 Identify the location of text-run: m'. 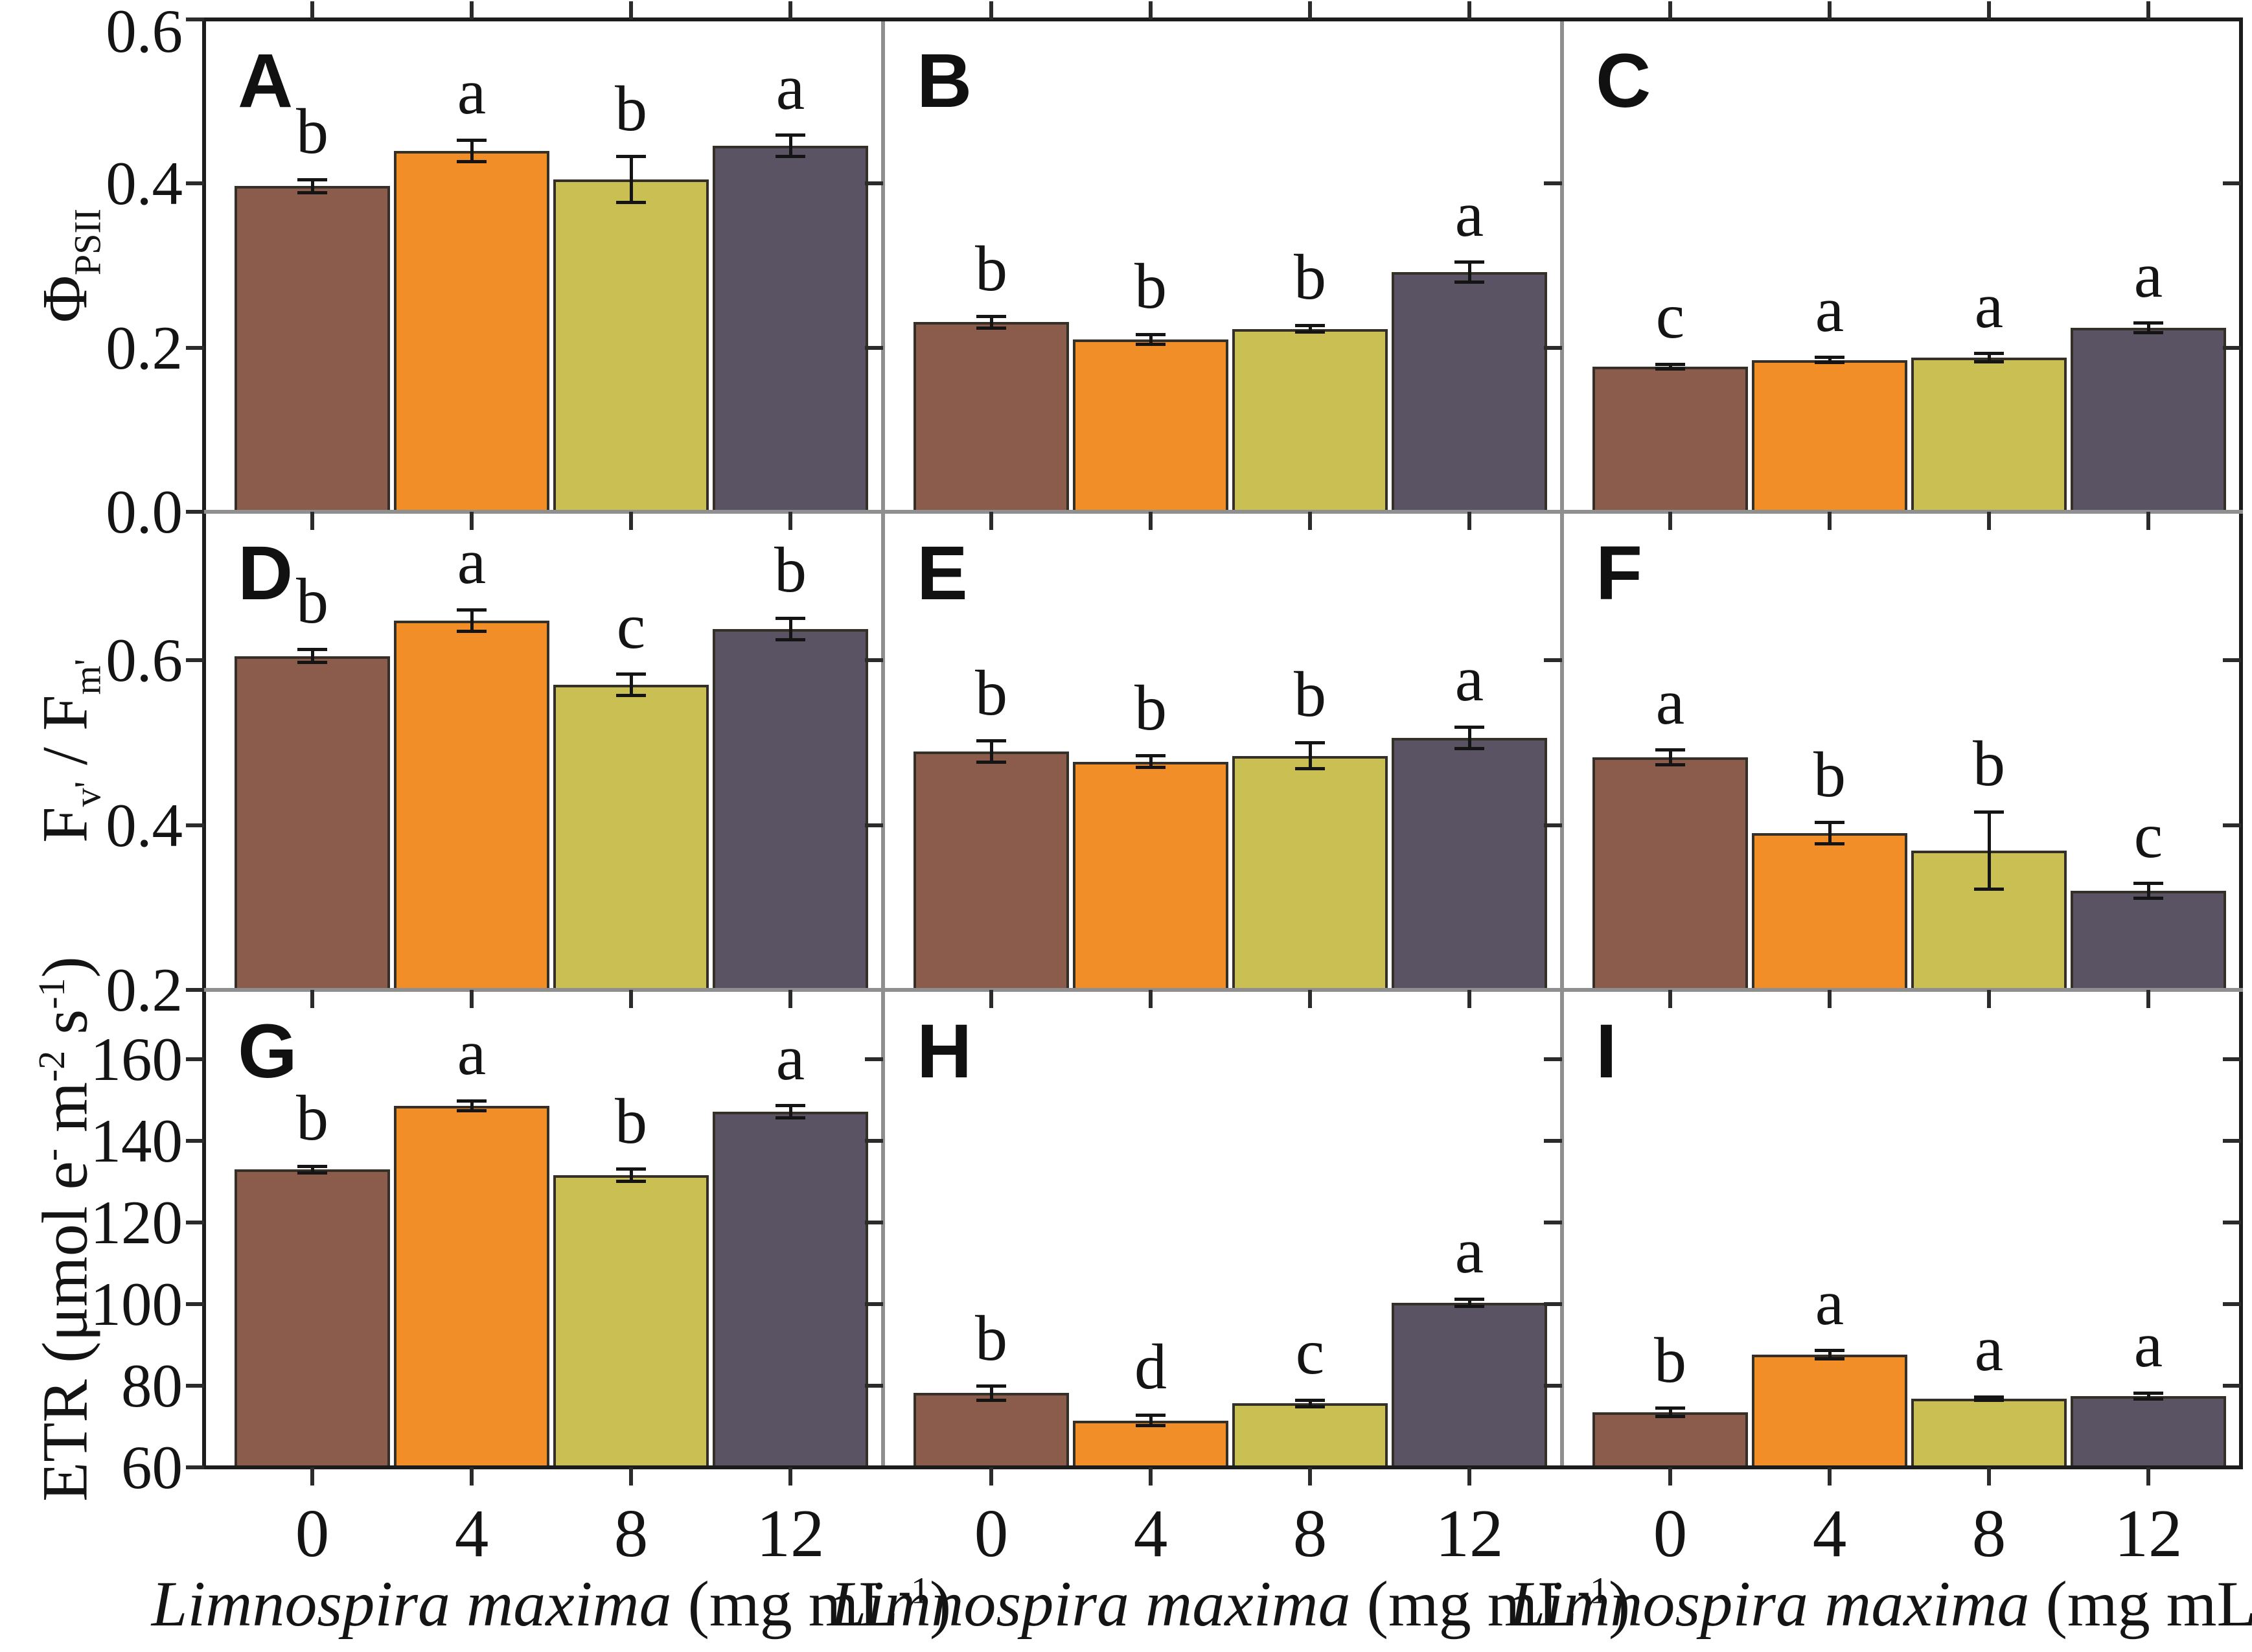
(87, 677).